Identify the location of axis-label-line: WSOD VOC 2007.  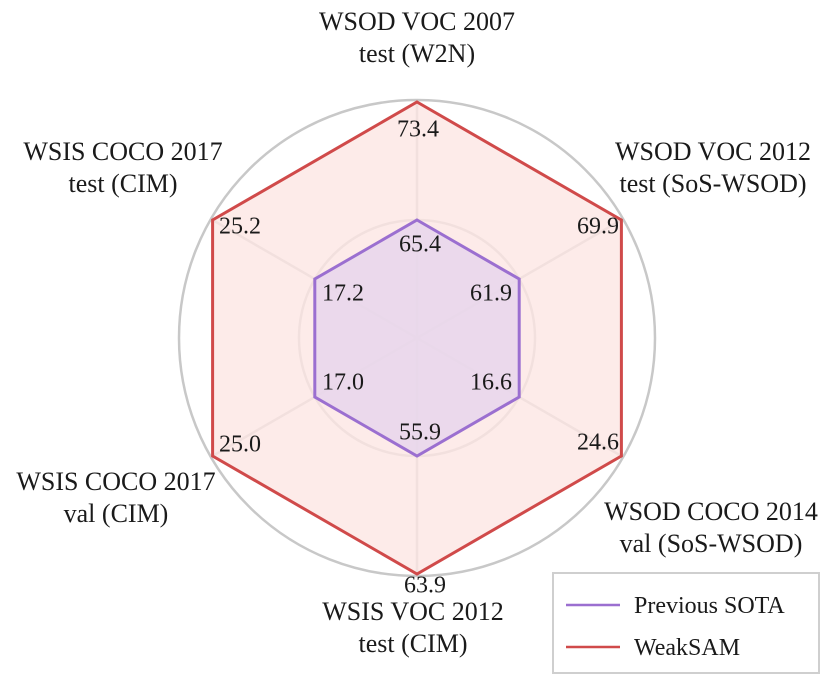
(417, 21).